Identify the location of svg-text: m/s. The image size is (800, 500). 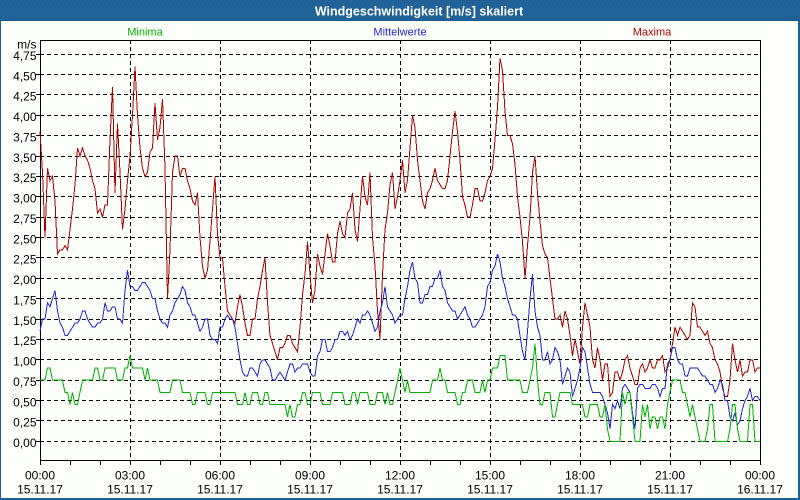
(26, 45).